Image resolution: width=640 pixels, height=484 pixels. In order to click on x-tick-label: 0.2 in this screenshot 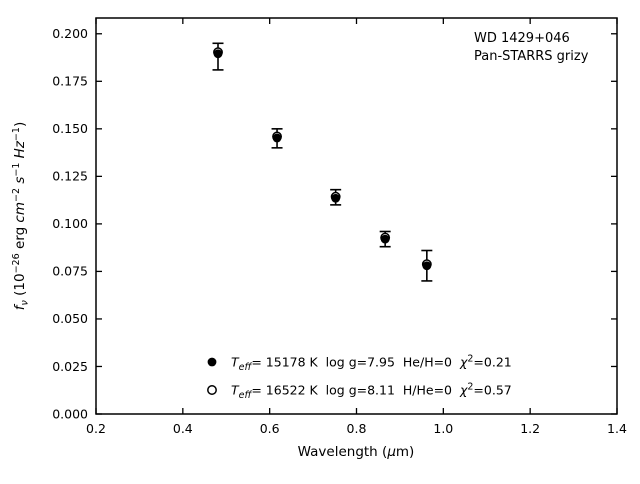, I will do `click(96, 428)`.